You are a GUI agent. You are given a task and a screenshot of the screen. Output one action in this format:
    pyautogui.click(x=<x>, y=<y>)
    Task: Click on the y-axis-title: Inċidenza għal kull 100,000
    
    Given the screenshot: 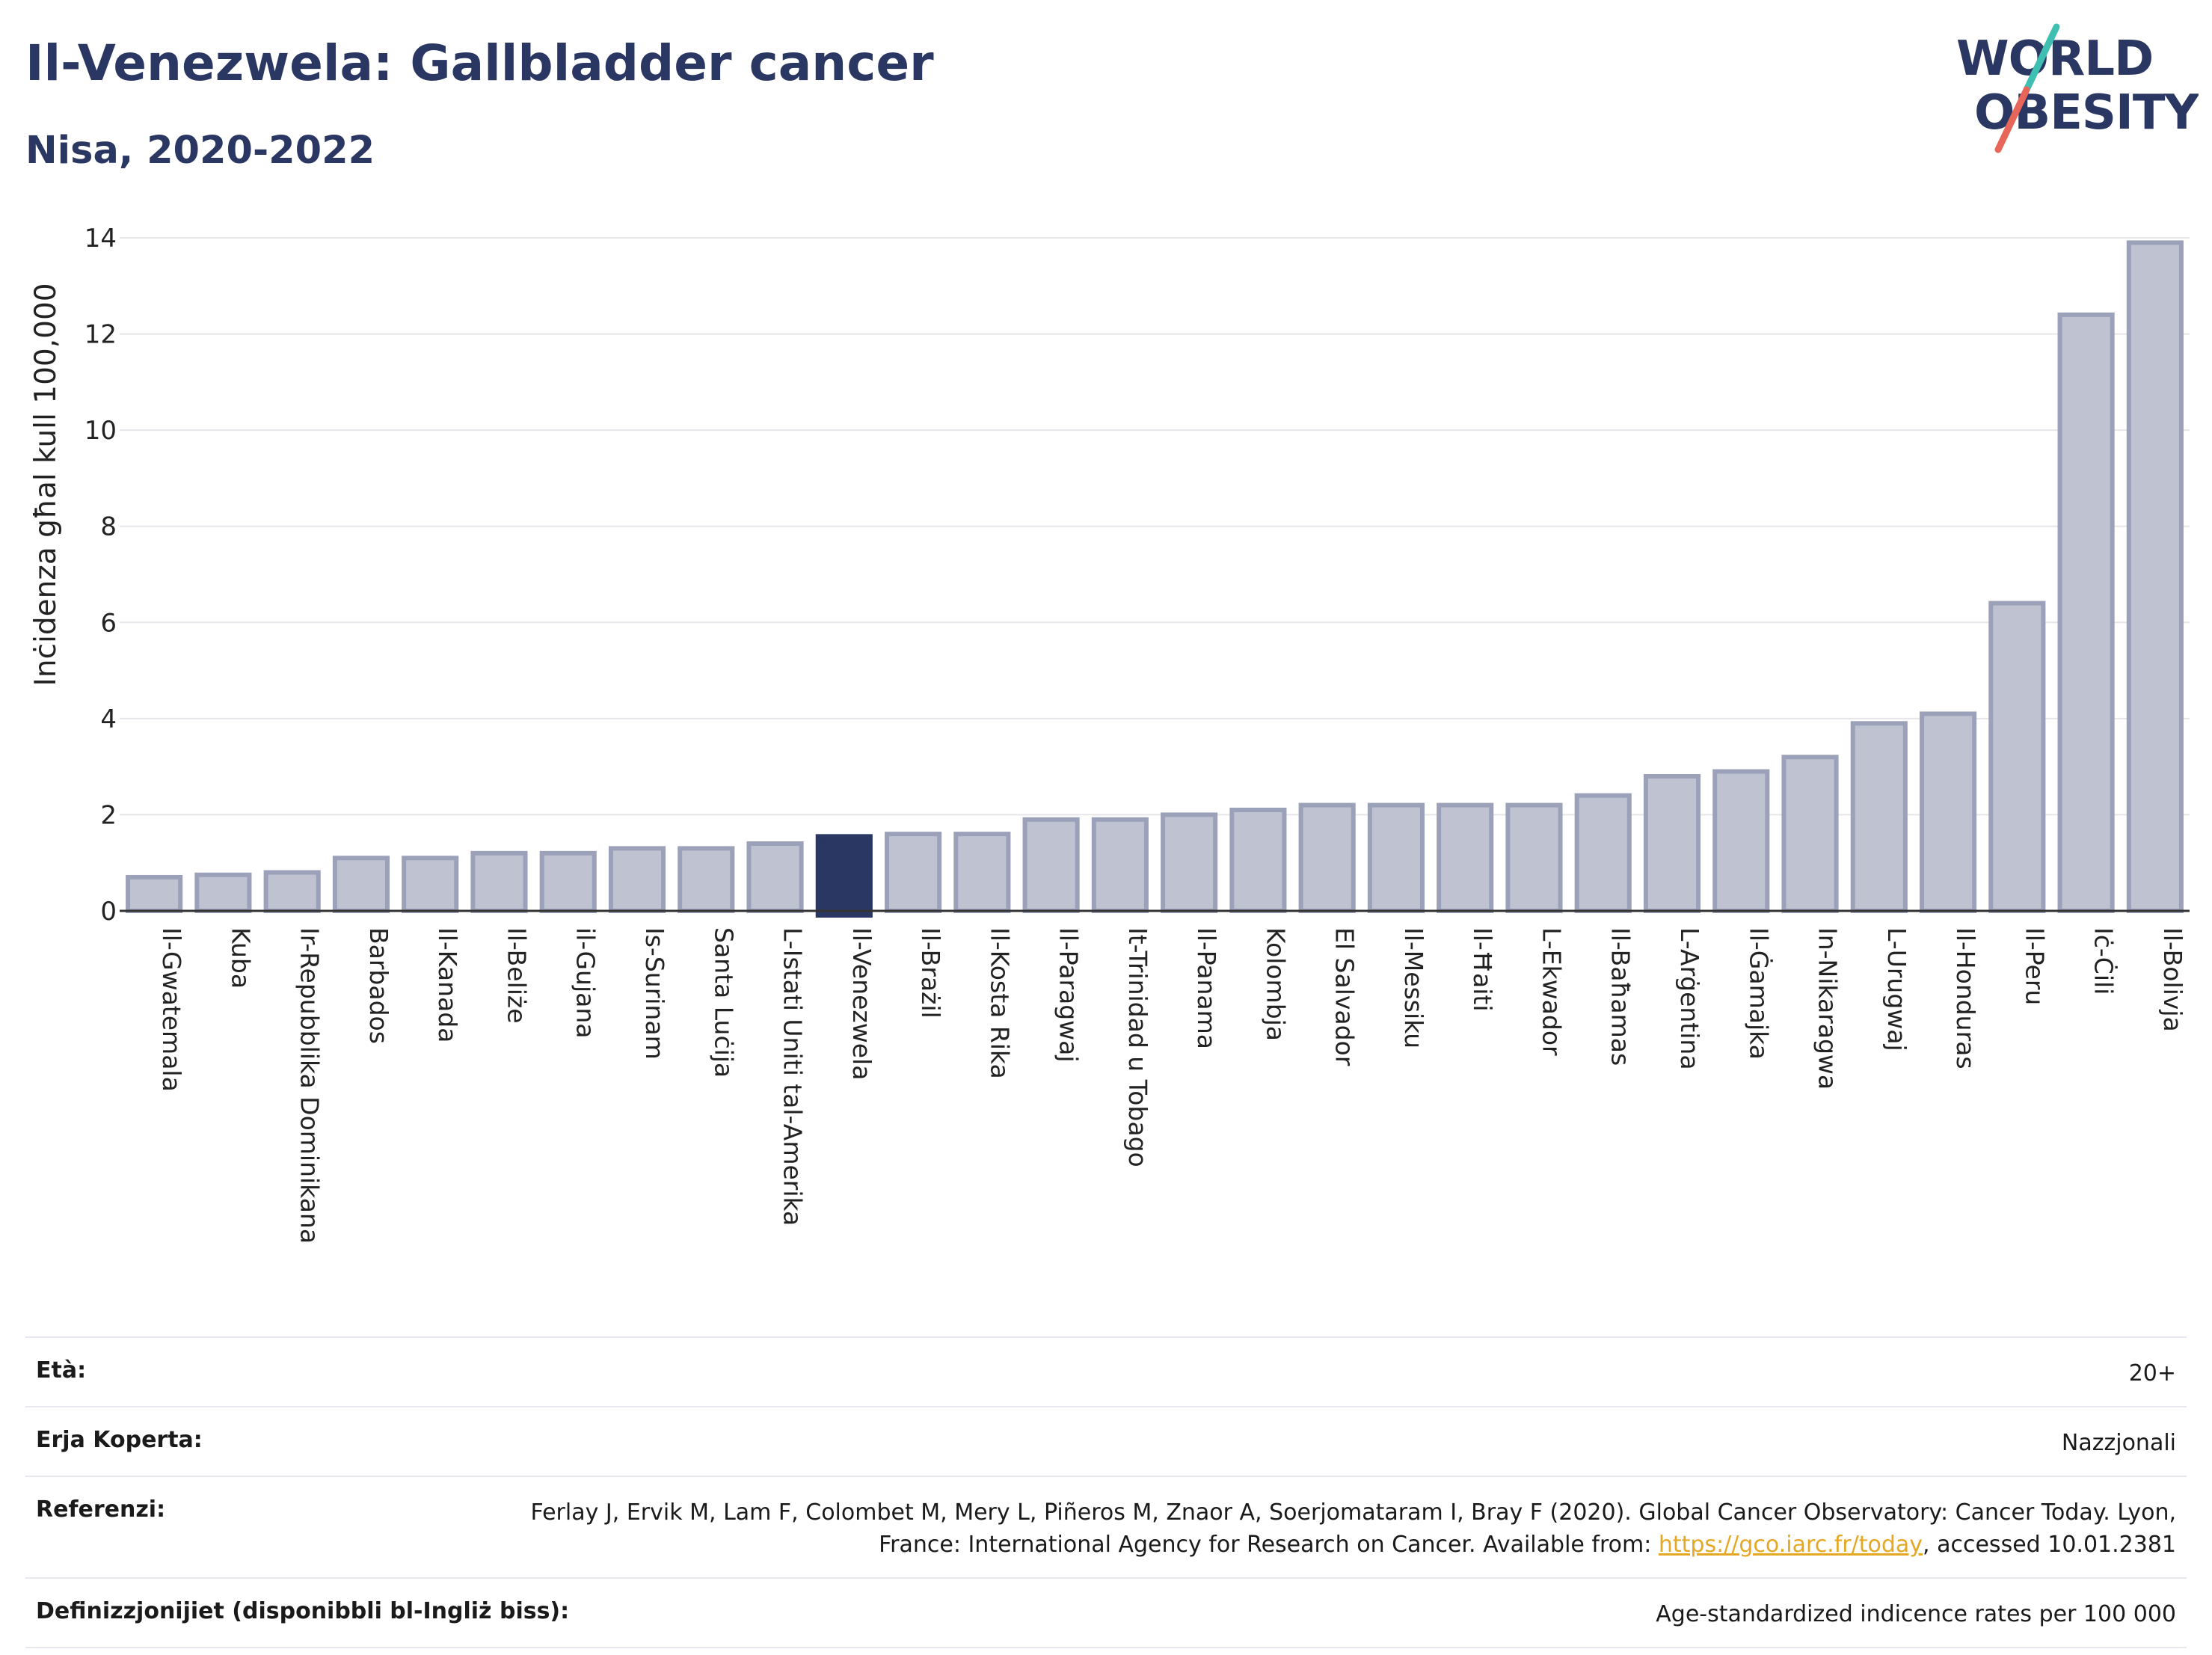 What is the action you would take?
    pyautogui.click(x=46, y=484)
    